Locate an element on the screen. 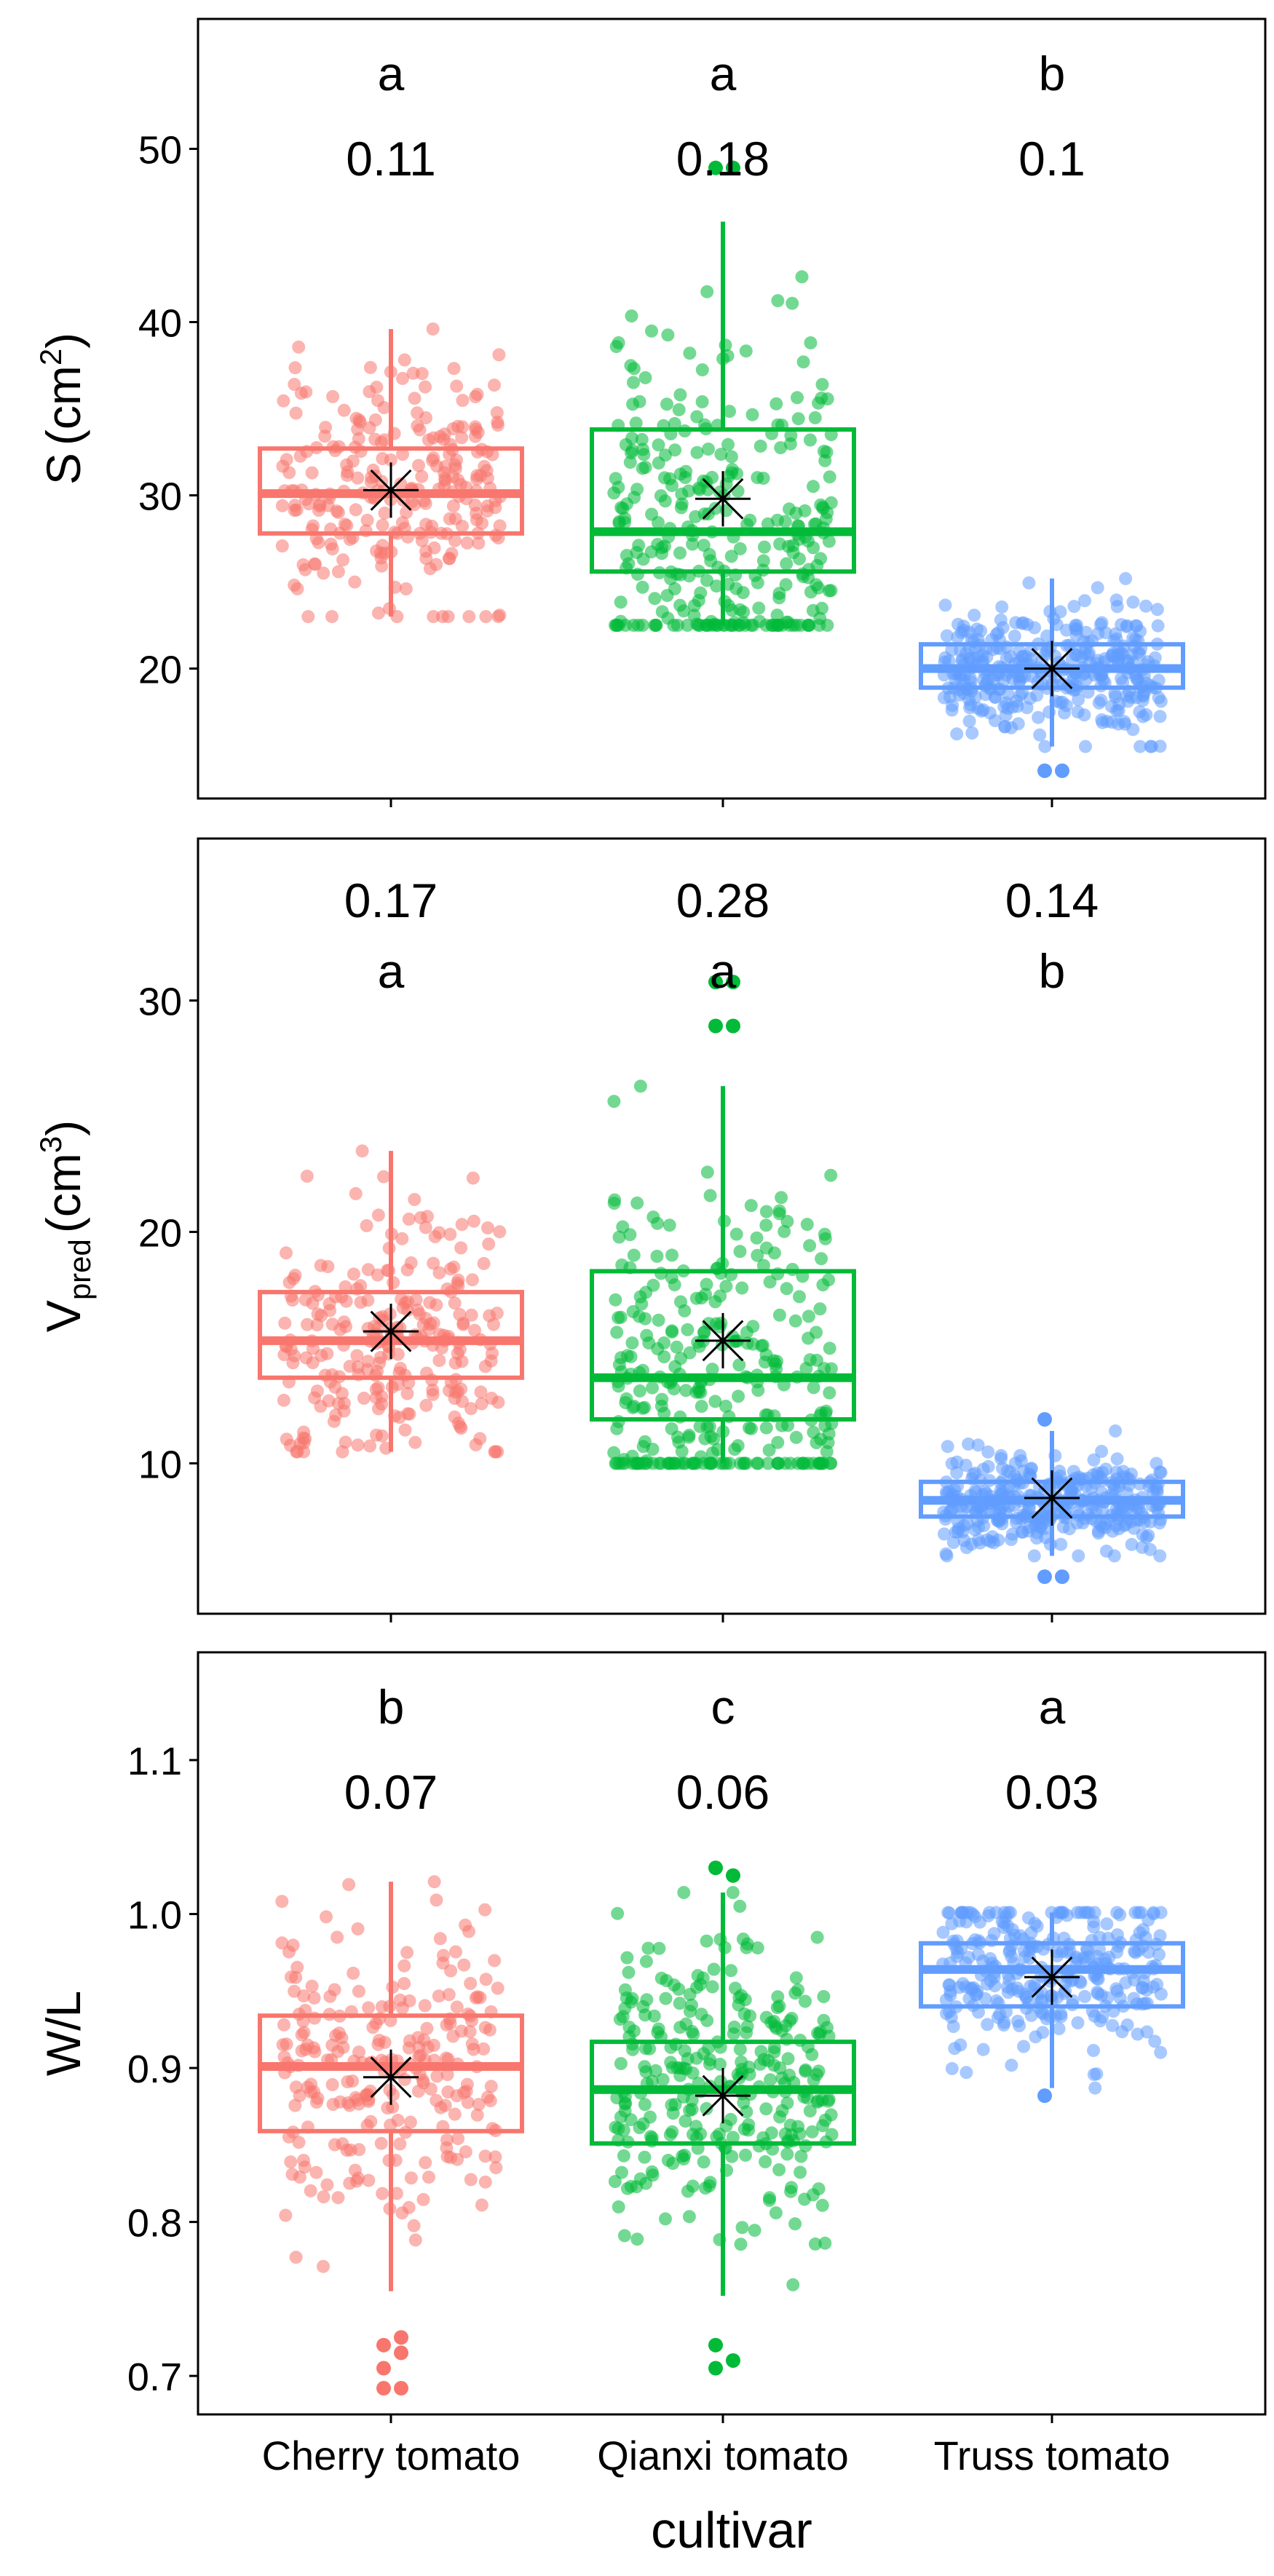 The height and width of the screenshot is (2576, 1274). y-tick-label: 20 is located at coordinates (160, 670).